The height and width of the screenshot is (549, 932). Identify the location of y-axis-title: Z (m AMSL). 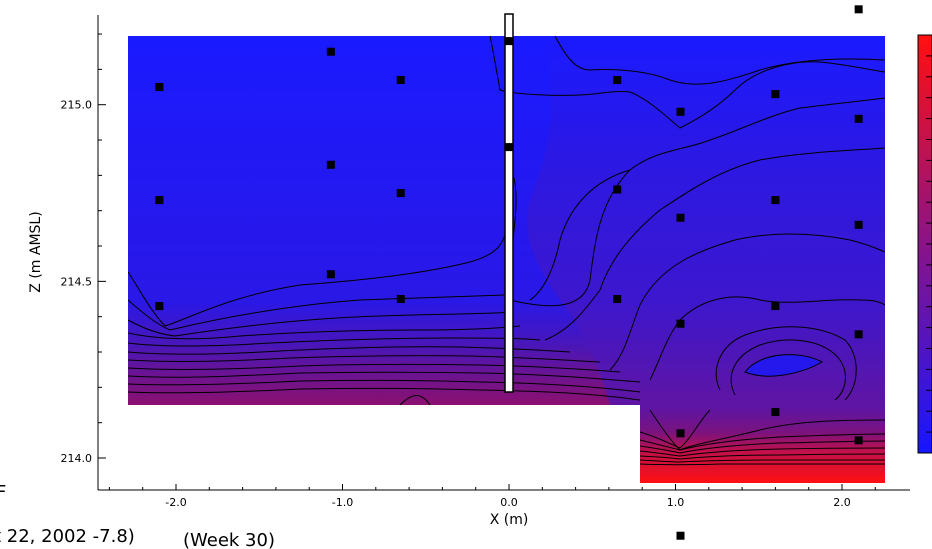
(36, 251).